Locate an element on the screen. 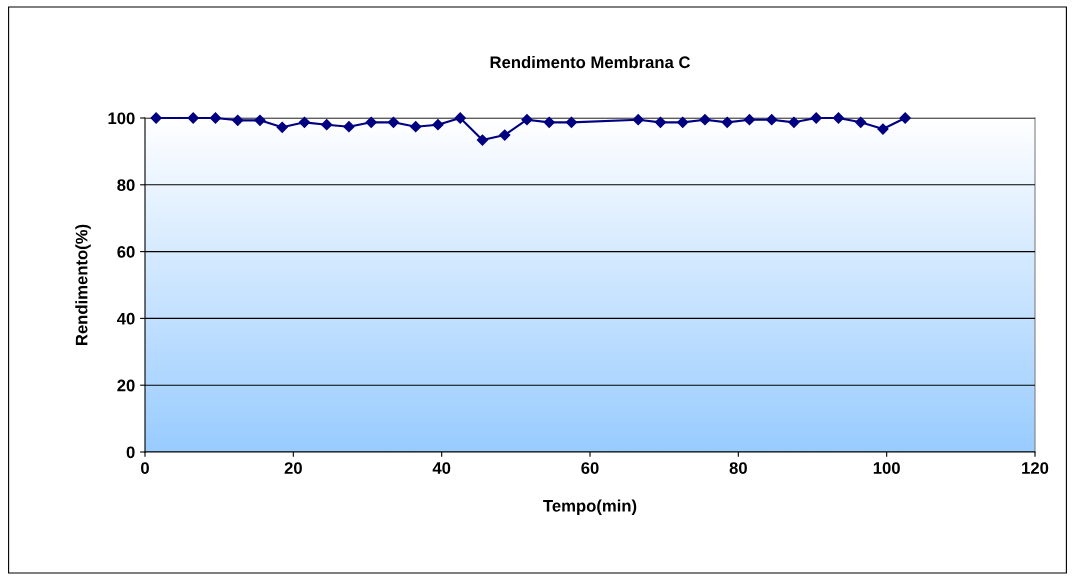 The image size is (1075, 580). x-tick-label: 20 is located at coordinates (293, 468).